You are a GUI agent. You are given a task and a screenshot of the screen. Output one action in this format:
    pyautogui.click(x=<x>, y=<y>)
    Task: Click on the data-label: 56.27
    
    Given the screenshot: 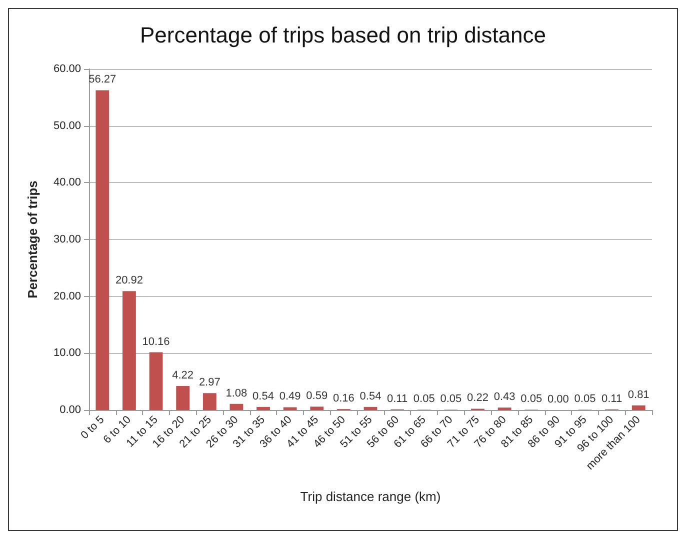 What is the action you would take?
    pyautogui.click(x=102, y=80)
    